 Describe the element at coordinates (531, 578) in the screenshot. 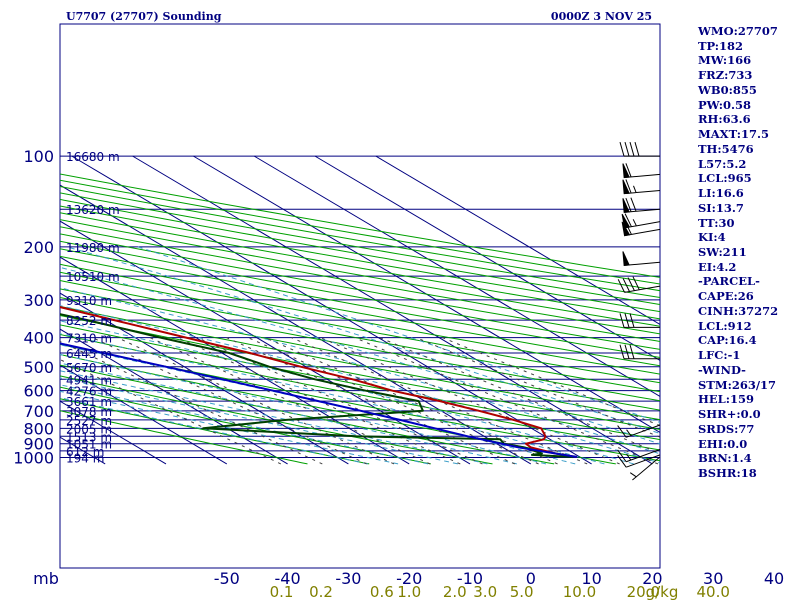

I see `temperature-tick-label: 0` at that location.